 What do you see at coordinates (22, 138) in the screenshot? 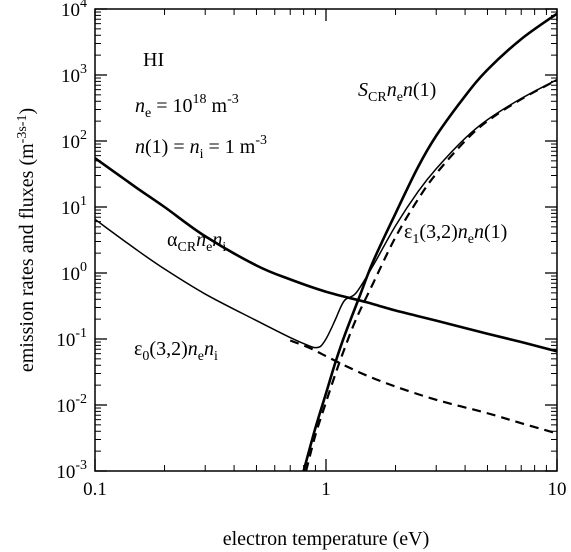
I see `y-axis-title-sup1: -3` at bounding box center [22, 138].